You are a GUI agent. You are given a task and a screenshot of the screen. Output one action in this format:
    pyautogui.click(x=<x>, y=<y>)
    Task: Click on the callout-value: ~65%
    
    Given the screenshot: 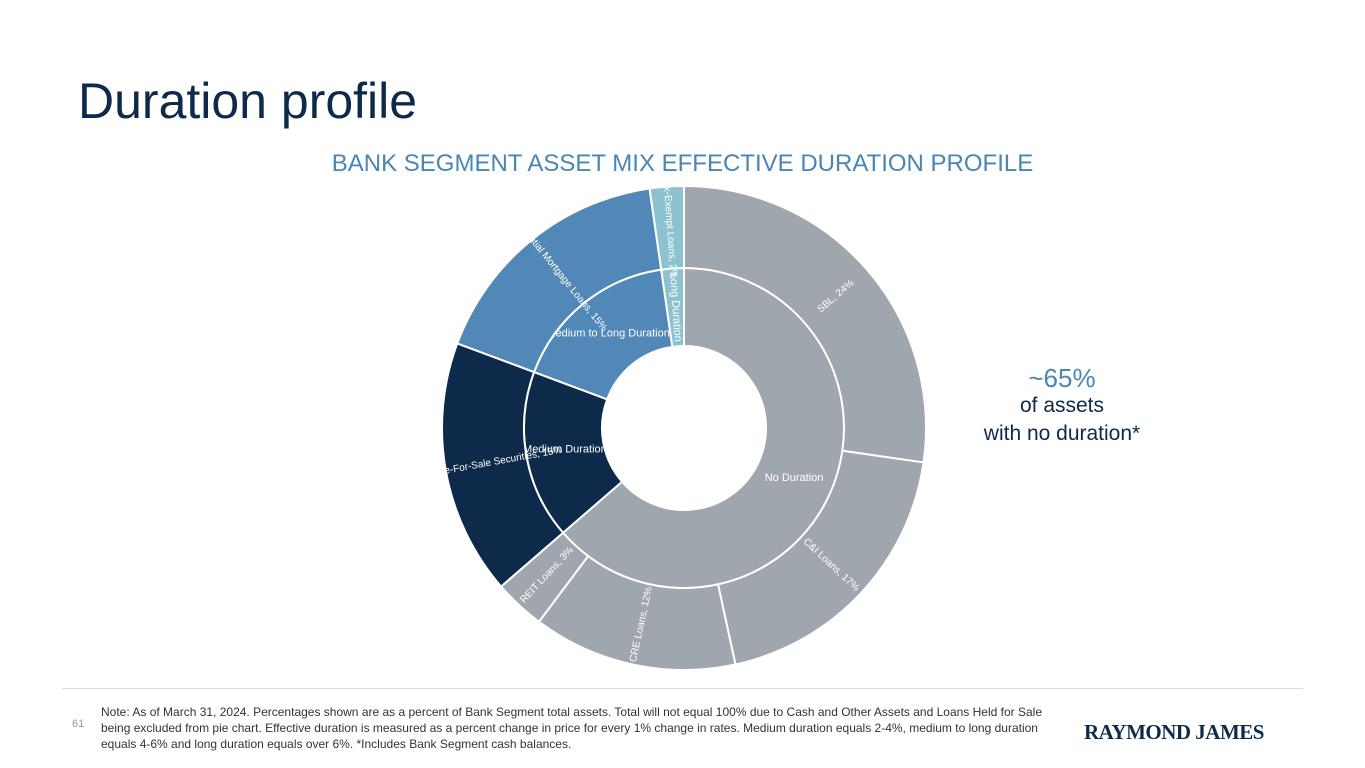 What is the action you would take?
    pyautogui.click(x=1062, y=378)
    